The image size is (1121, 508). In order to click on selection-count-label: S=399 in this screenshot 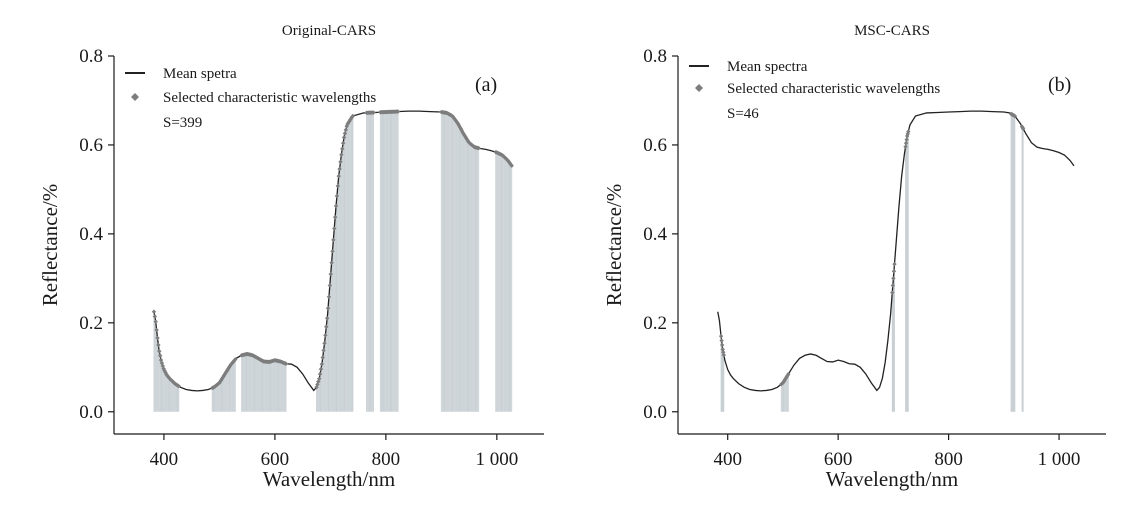, I will do `click(182, 123)`.